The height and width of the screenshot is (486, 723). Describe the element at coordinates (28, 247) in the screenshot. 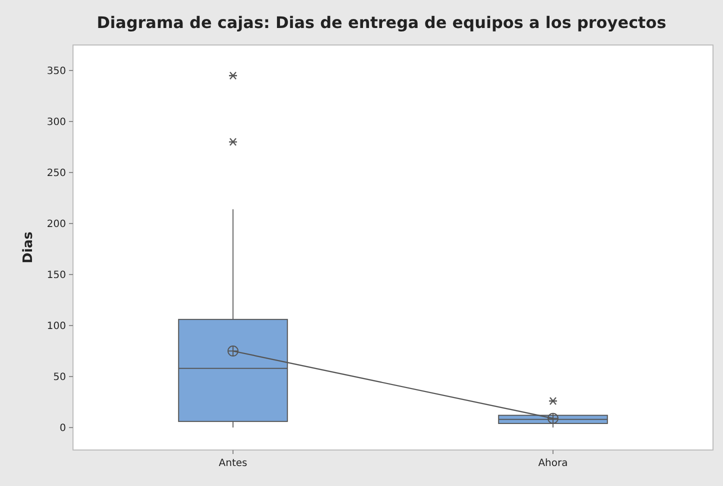

I see `y-axis-title: Dias` at that location.